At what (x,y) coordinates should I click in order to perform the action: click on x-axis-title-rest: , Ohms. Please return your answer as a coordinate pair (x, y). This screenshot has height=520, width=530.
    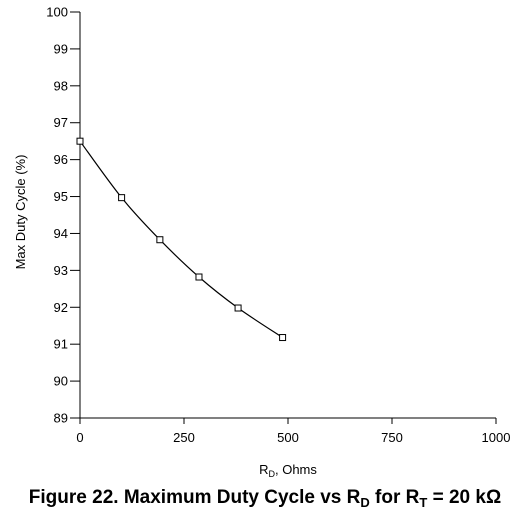
    Looking at the image, I should click on (296, 469).